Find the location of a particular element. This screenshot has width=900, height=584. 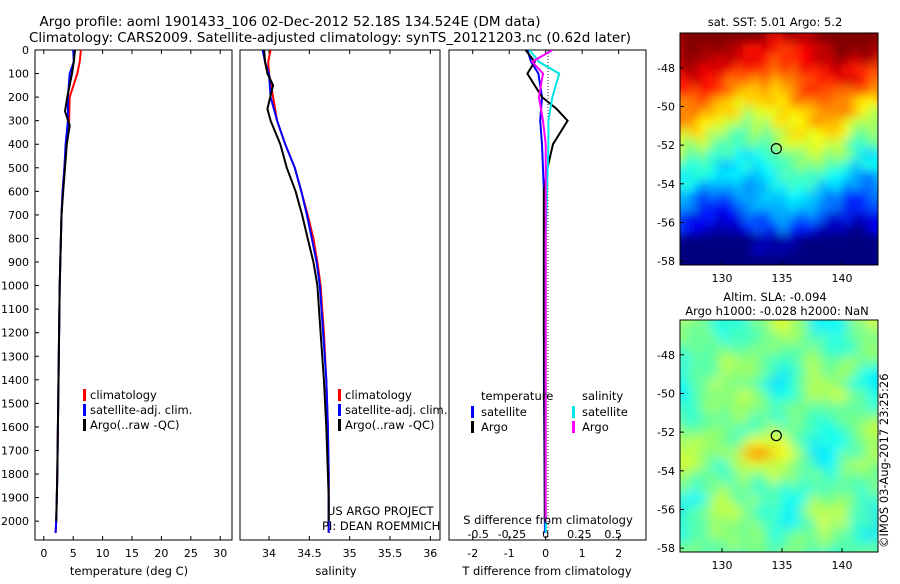

x-tick-label: 25 is located at coordinates (191, 553).